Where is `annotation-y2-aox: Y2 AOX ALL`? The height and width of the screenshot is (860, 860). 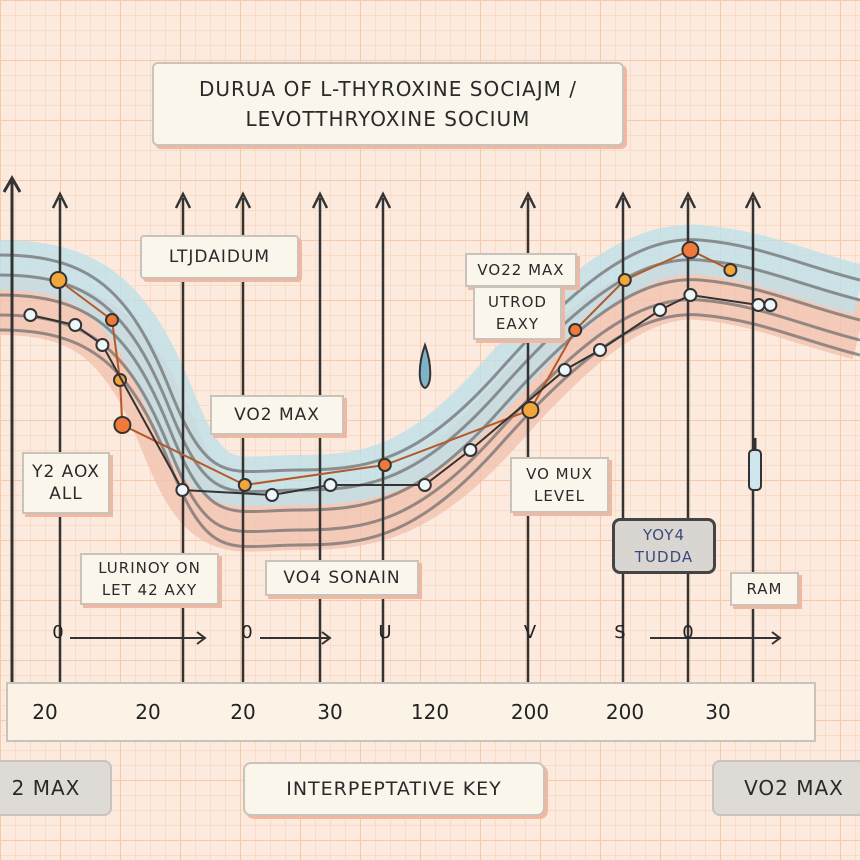 annotation-y2-aox: Y2 AOX ALL is located at coordinates (66, 483).